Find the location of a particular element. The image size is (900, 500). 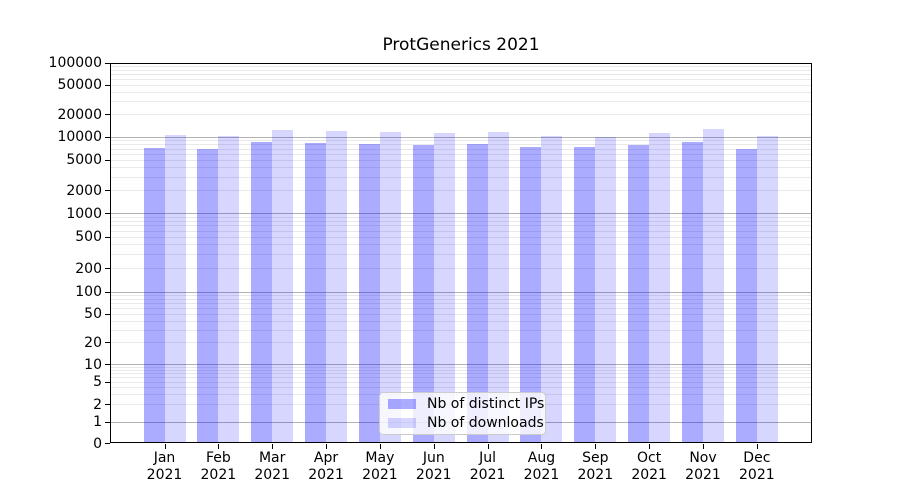

bar-downloads-jul is located at coordinates (498, 287).